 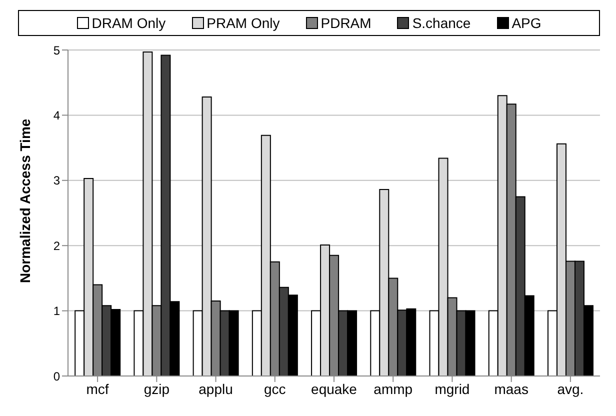 I want to click on y-tick-label: 4, so click(x=56, y=115).